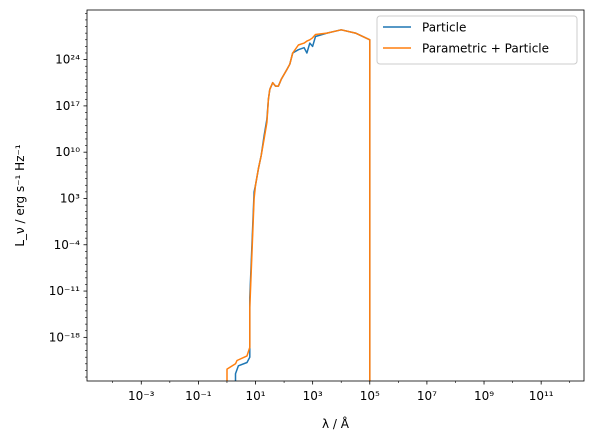 The width and height of the screenshot is (592, 441). Describe the element at coordinates (67, 60) in the screenshot. I see `y-tick-label: 10²⁴` at that location.